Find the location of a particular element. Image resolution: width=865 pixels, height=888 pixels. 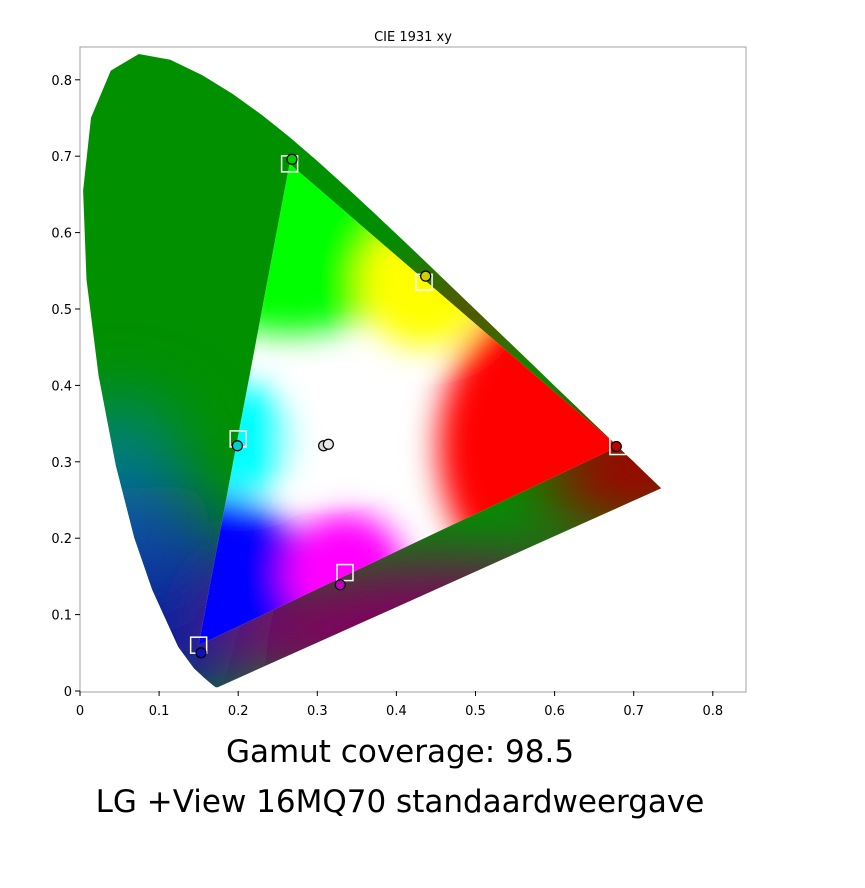

x-tick-label: 0.2 is located at coordinates (238, 711).